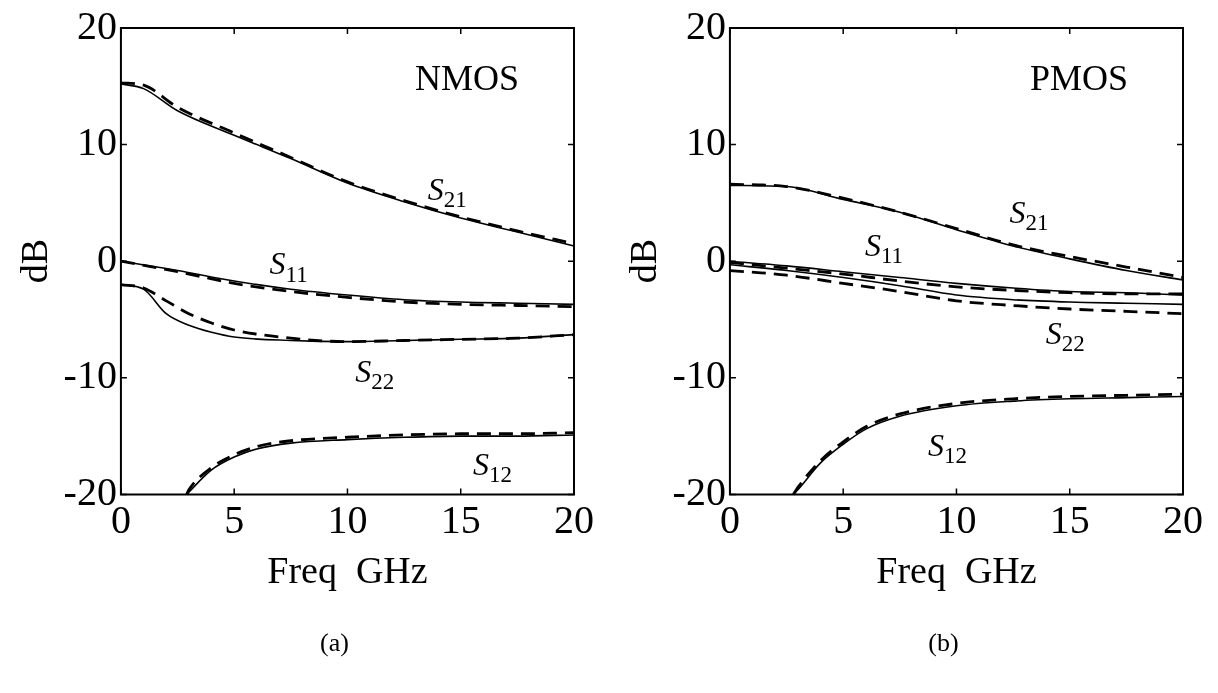 Image resolution: width=1218 pixels, height=693 pixels. Describe the element at coordinates (943, 643) in the screenshot. I see `text: (b)` at that location.